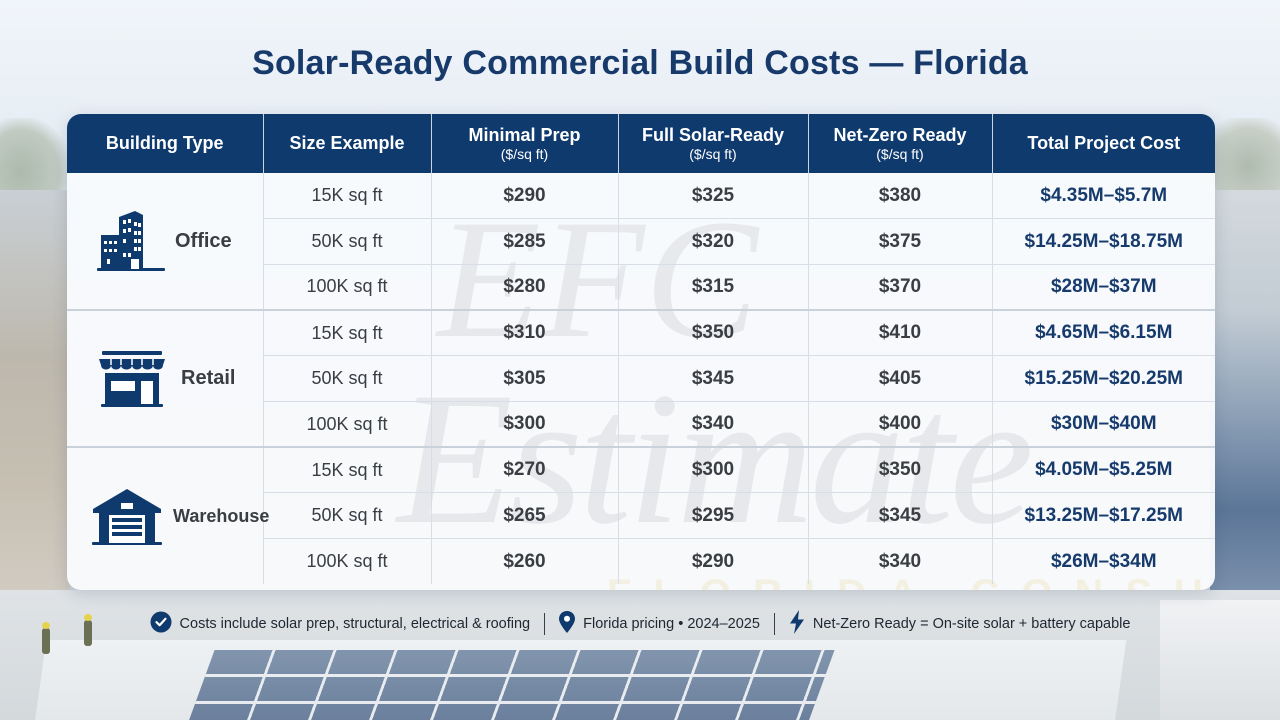  What do you see at coordinates (525, 288) in the screenshot?
I see `minimal-prep-cell: $280` at bounding box center [525, 288].